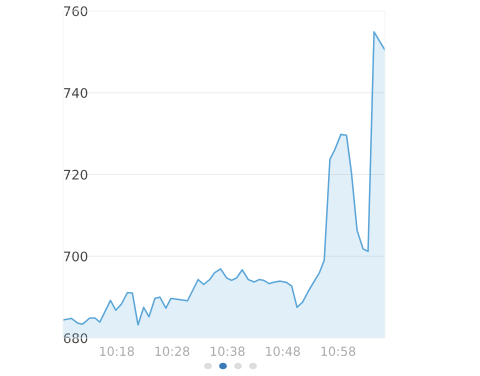 The image size is (480, 376). What do you see at coordinates (227, 351) in the screenshot?
I see `x-tick-label: 10:38` at bounding box center [227, 351].